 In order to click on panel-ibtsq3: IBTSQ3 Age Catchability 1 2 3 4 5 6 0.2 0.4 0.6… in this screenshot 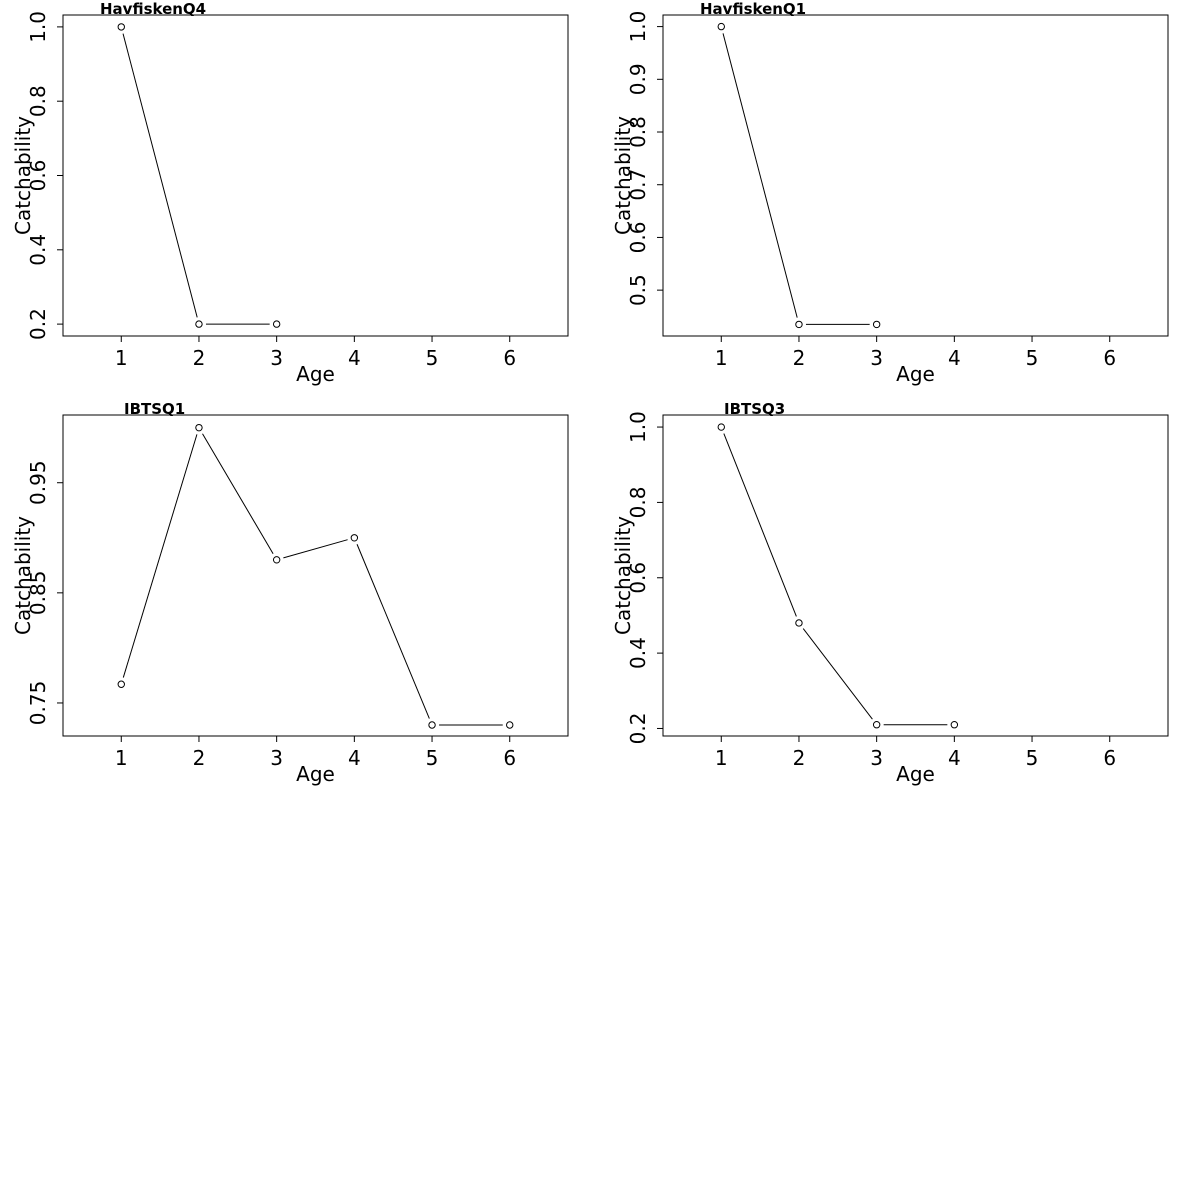, I will do `click(890, 593)`.